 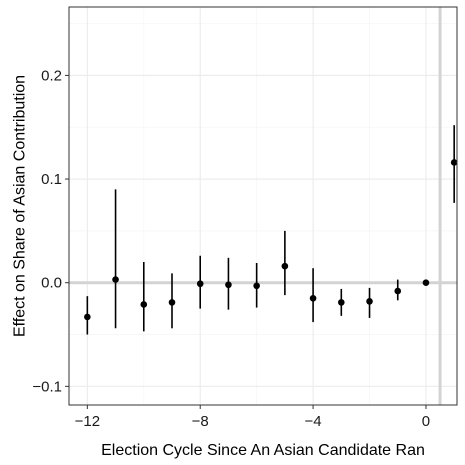 What do you see at coordinates (200, 421) in the screenshot?
I see `x-tick-label: −8` at bounding box center [200, 421].